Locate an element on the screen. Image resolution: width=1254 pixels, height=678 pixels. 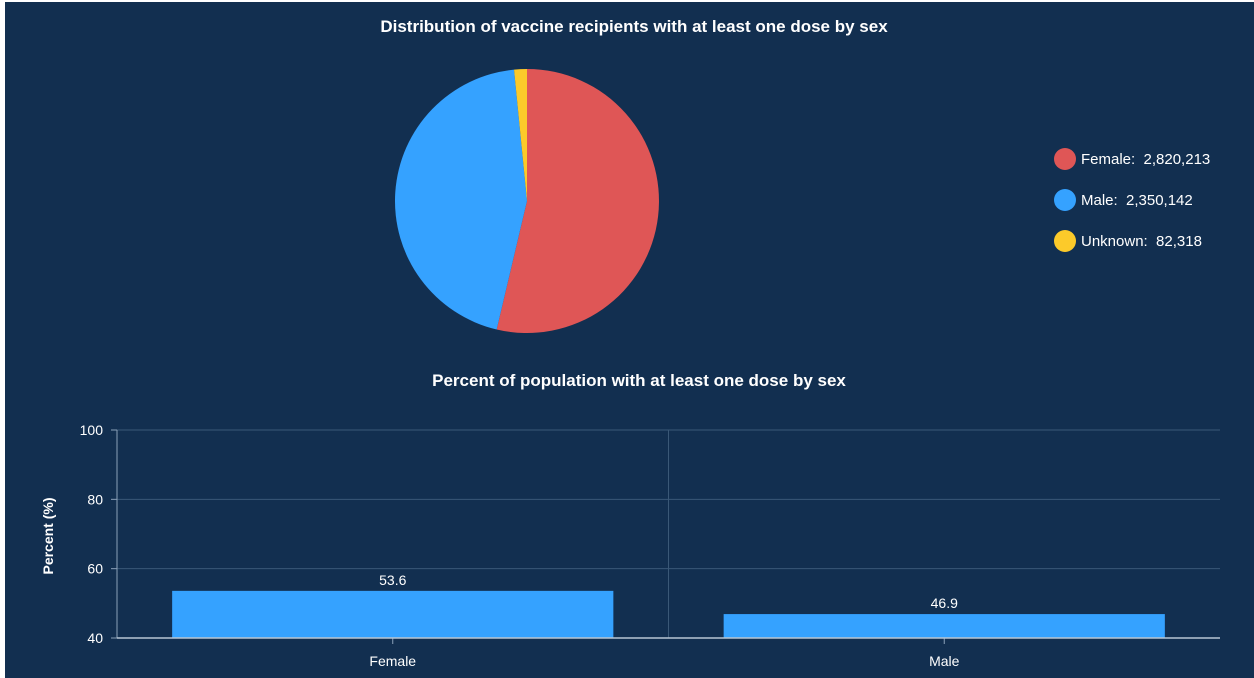
y-tick-label-80: 80 is located at coordinates (95, 499).